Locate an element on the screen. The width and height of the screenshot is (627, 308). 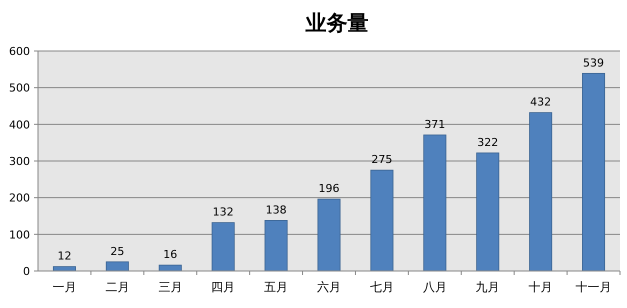
y-tick-label: 0 is located at coordinates (26, 271).